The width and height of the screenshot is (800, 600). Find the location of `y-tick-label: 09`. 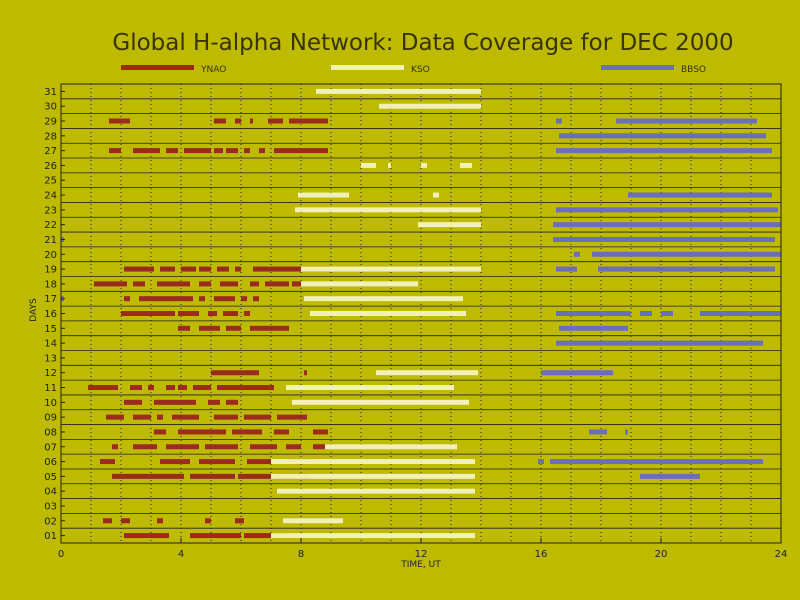

y-tick-label: 09 is located at coordinates (50, 418).